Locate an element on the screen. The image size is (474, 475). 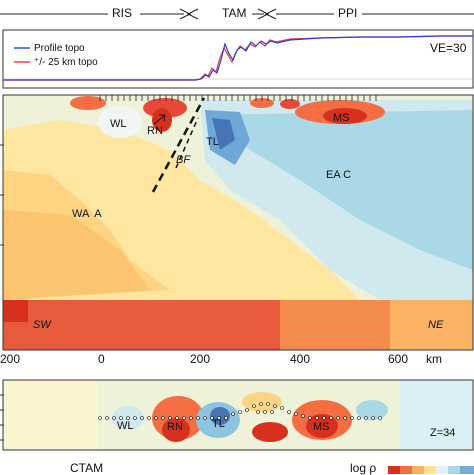
legend-offset-topo: ⁺/- 25 km topo is located at coordinates (66, 62).